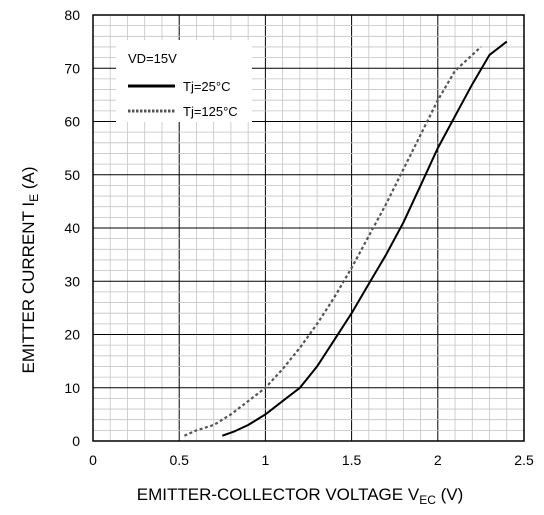 Image resolution: width=544 pixels, height=515 pixels. I want to click on x-tick-label: 0.5, so click(179, 460).